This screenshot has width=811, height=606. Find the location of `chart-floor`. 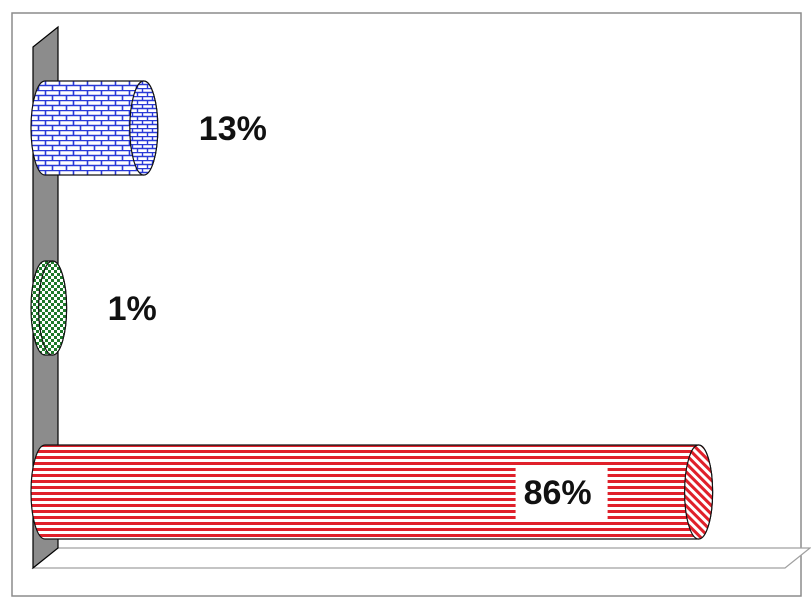

chart-floor is located at coordinates (421, 558).